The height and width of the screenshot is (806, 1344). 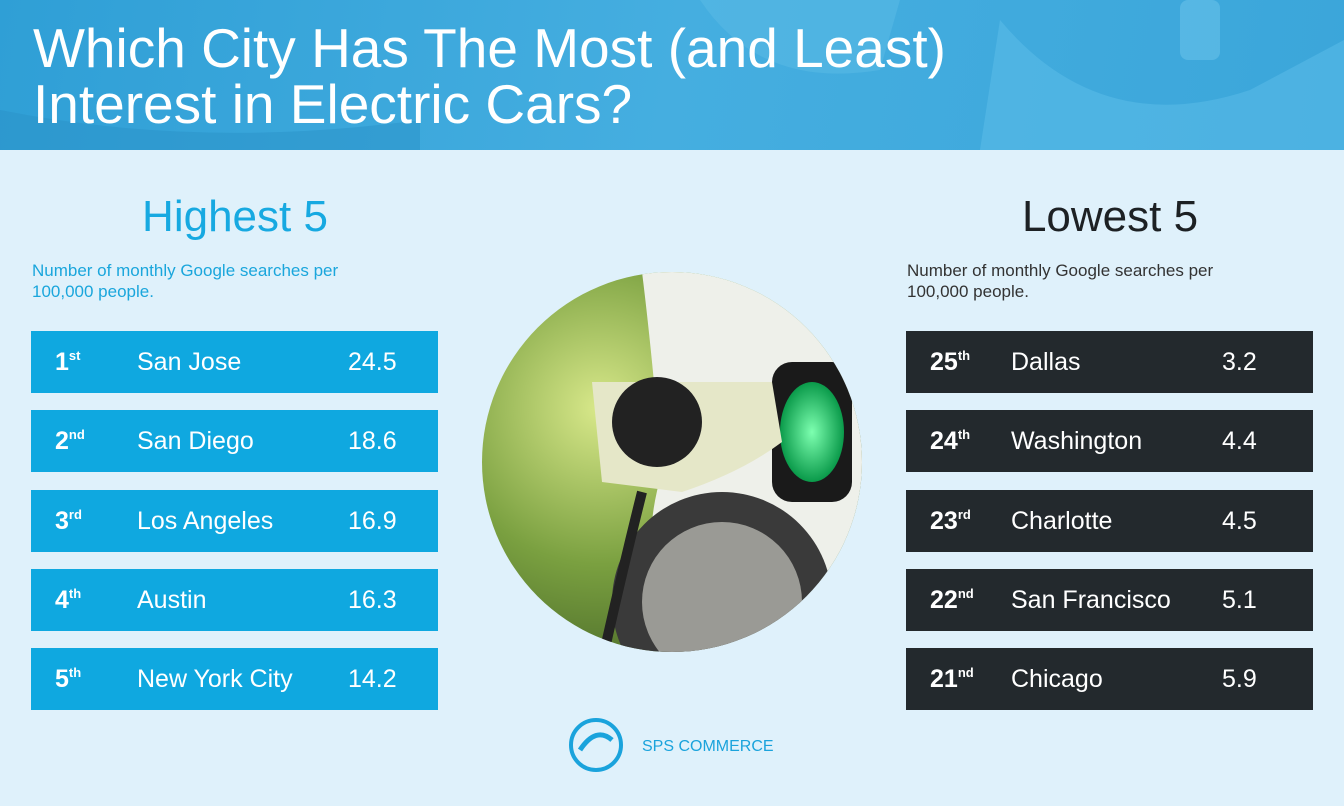 What do you see at coordinates (205, 521) in the screenshot?
I see `city: Los Angeles` at bounding box center [205, 521].